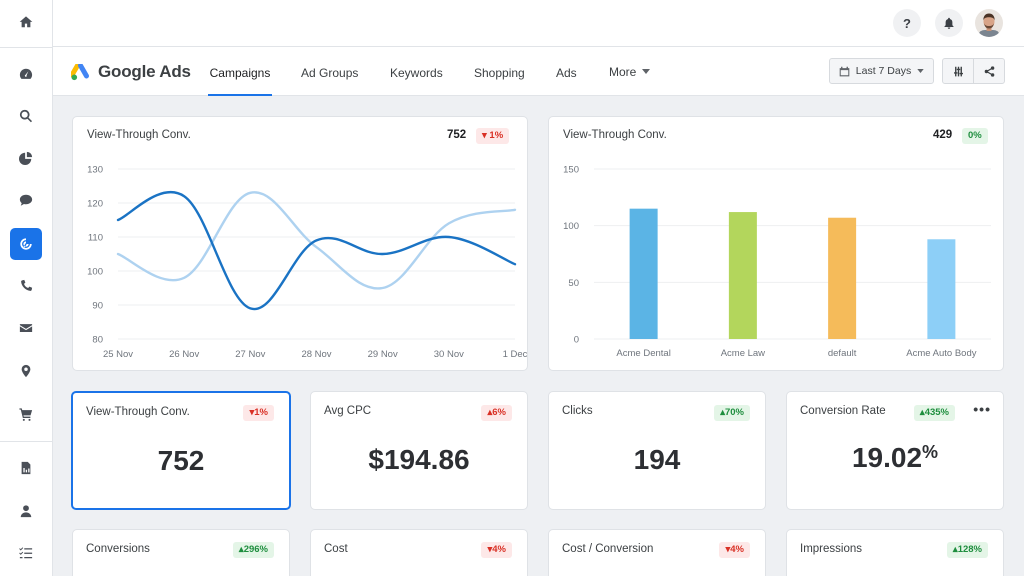 The width and height of the screenshot is (1024, 576). I want to click on metric-card-impressions: Impressions ▴128%, so click(895, 552).